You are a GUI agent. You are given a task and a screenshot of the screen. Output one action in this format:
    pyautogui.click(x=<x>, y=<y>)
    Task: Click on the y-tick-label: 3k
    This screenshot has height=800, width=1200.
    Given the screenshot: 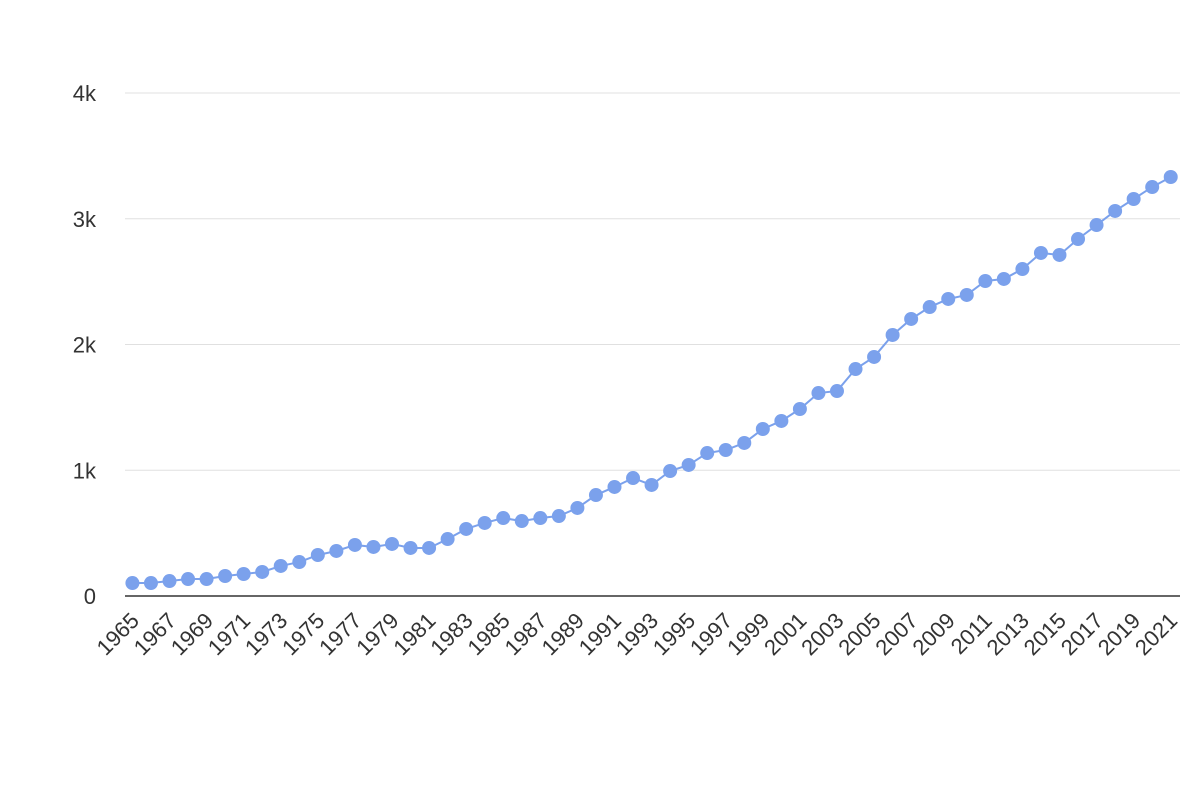 What is the action you would take?
    pyautogui.click(x=85, y=219)
    